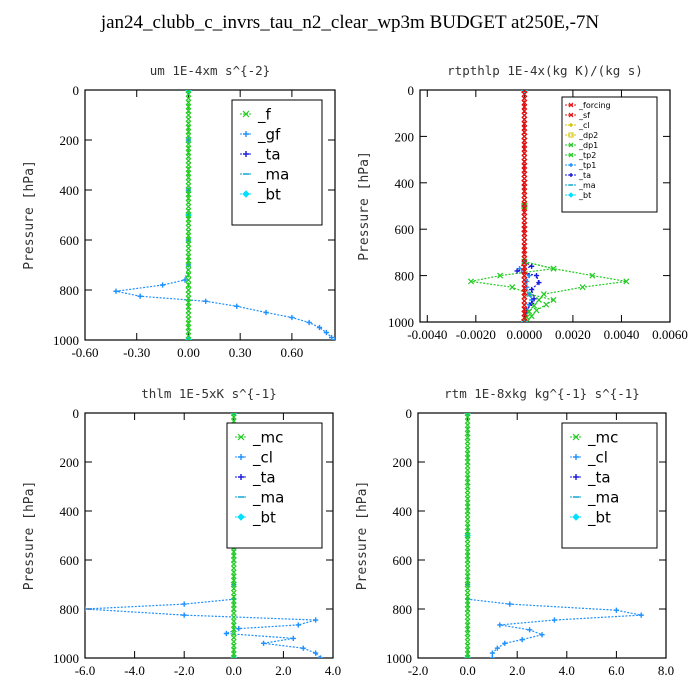  What do you see at coordinates (411, 90) in the screenshot?
I see `y-tick-label: 0` at bounding box center [411, 90].